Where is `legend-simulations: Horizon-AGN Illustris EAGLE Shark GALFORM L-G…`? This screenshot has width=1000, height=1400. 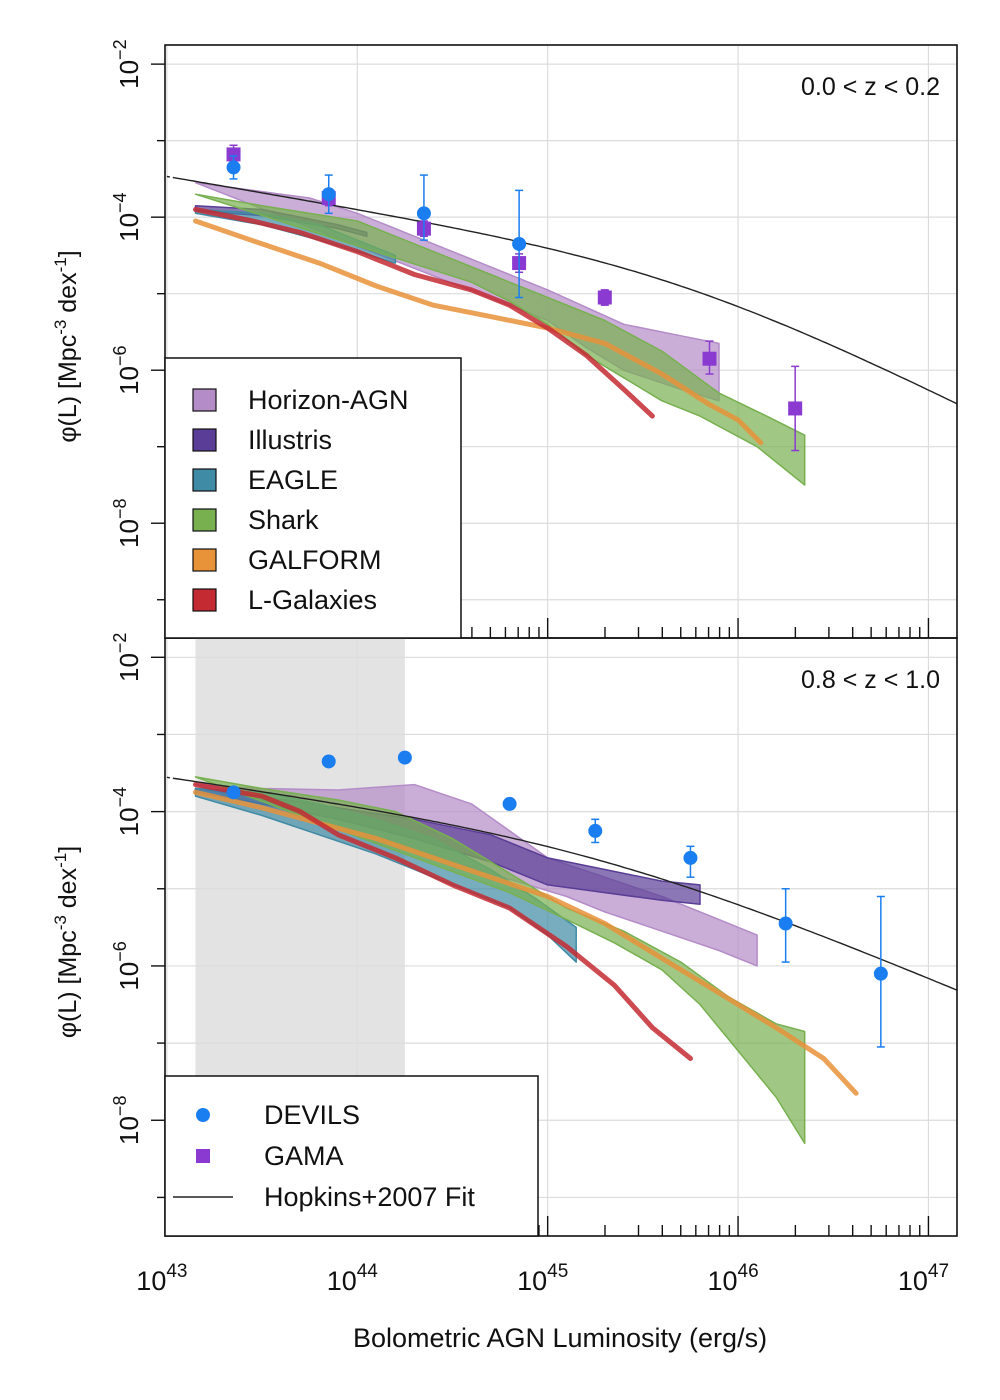
legend-simulations: Horizon-AGN Illustris EAGLE Shark GALFORM L-G… is located at coordinates (313, 498).